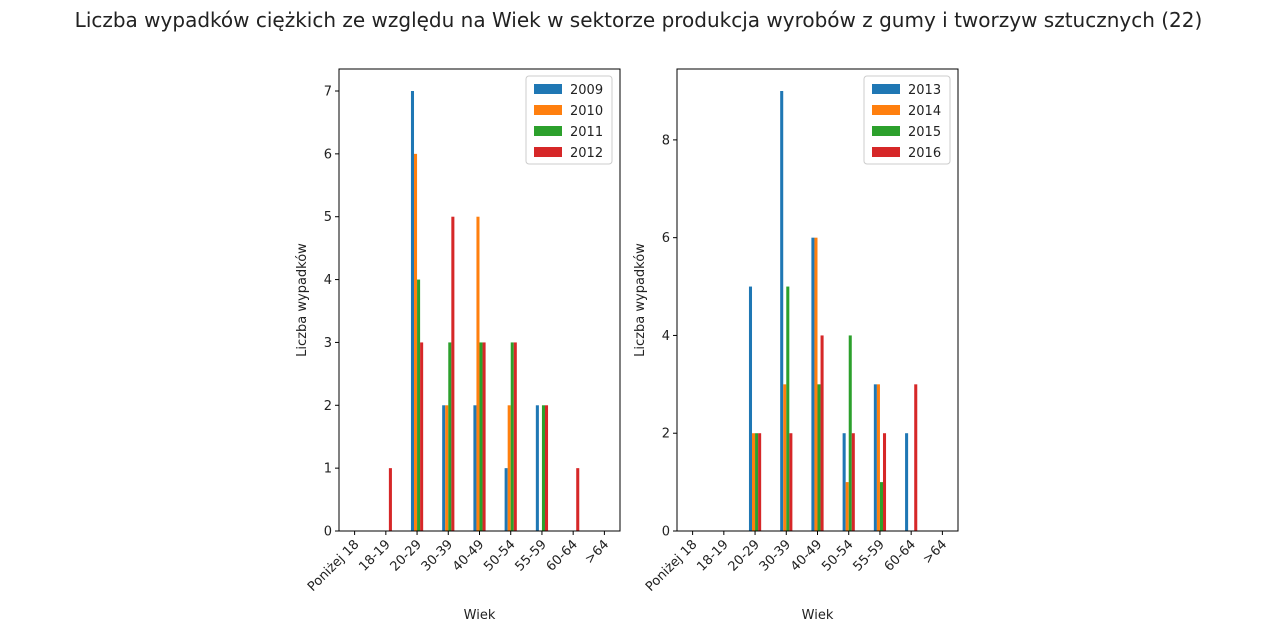  Describe the element at coordinates (586, 111) in the screenshot. I see `legend-label-2010: 2010` at that location.